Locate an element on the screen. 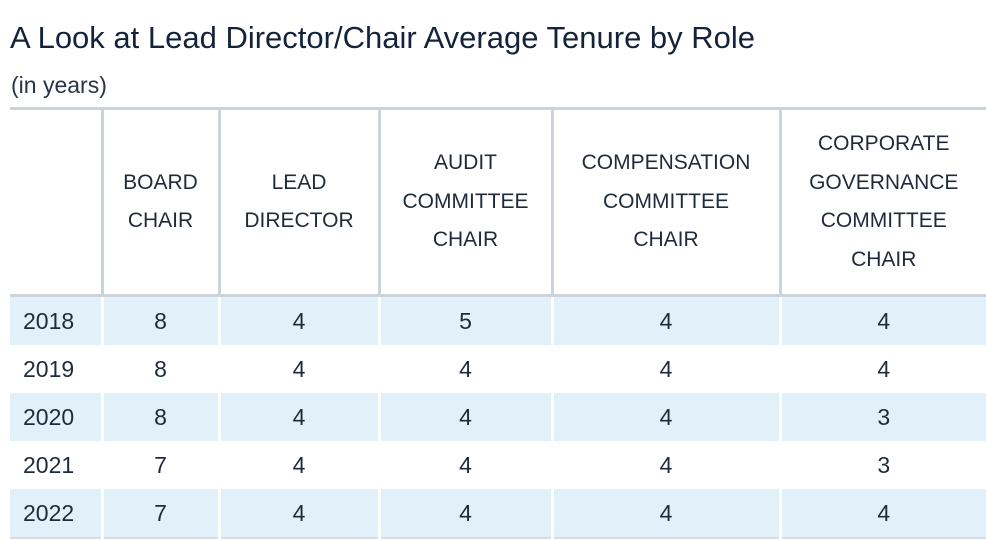  header-governance-line-2: GOVERNANCE is located at coordinates (884, 182).